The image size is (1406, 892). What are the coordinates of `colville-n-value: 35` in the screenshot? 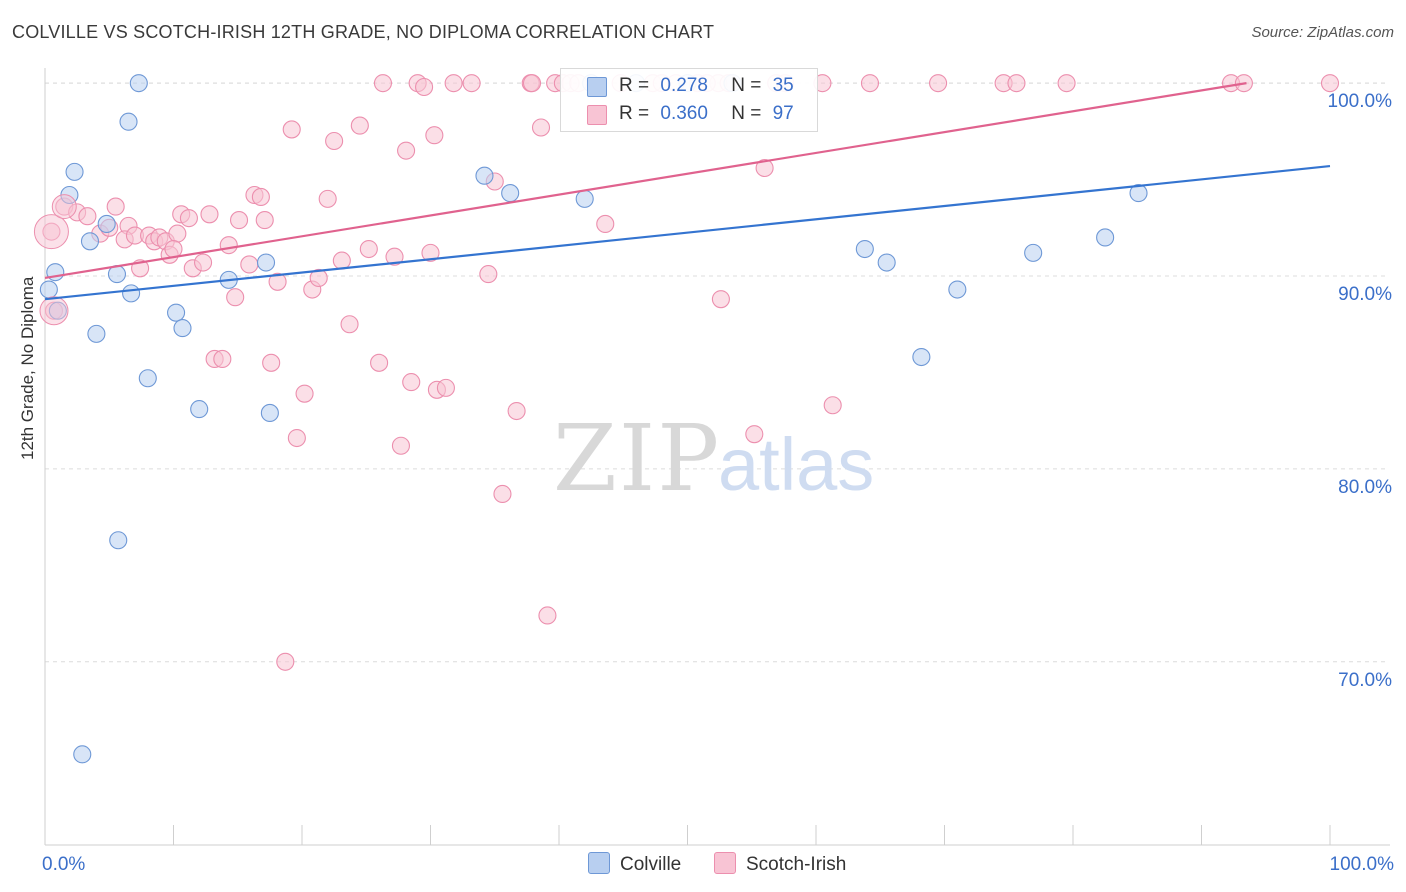 It's located at (783, 85).